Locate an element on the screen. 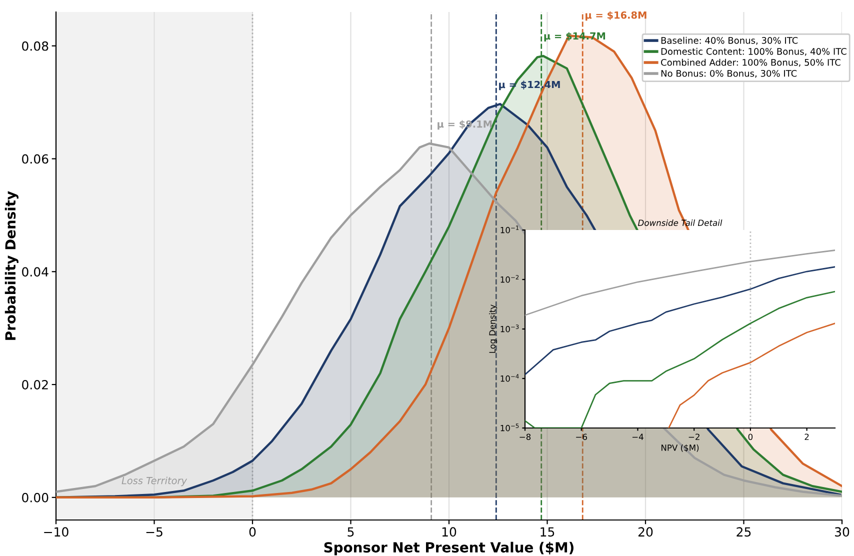 The width and height of the screenshot is (854, 556). x-tick-label: 30 is located at coordinates (842, 532).